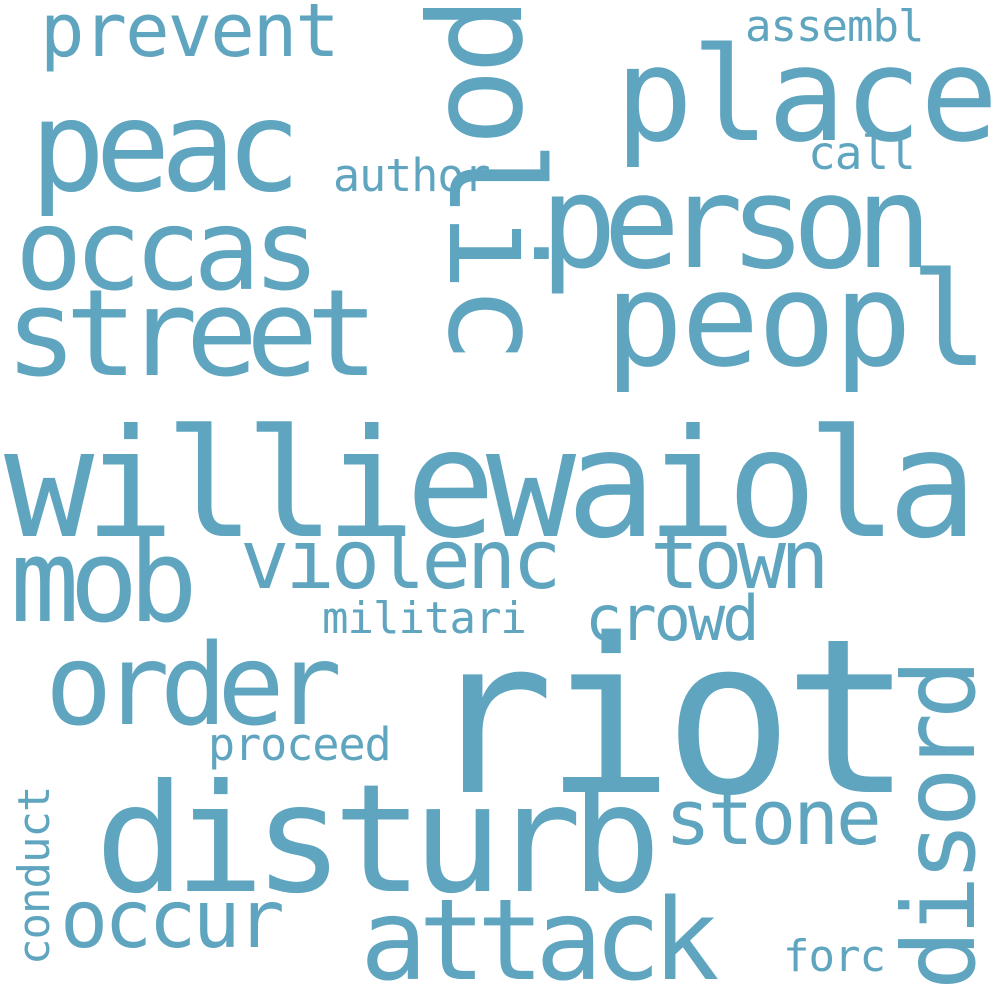 This screenshot has height=1000, width=1000. I want to click on word-disord: disord, so click(939, 827).